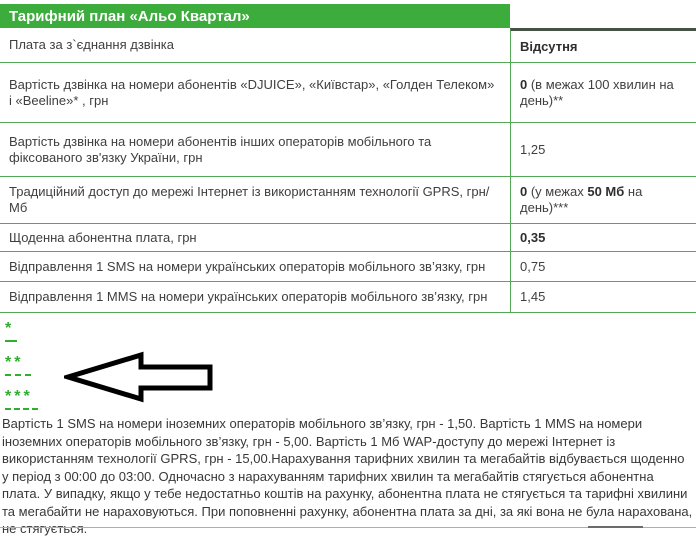 The image size is (696, 538). I want to click on row-value-segment: (в межах 100 хвилин на день)**, so click(597, 92).